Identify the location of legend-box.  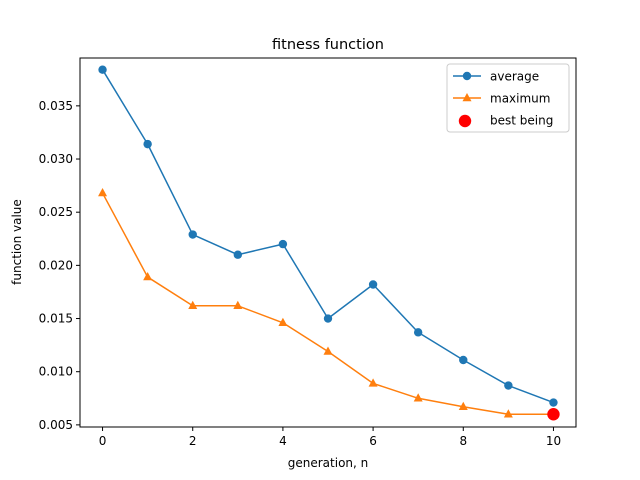
(508, 98).